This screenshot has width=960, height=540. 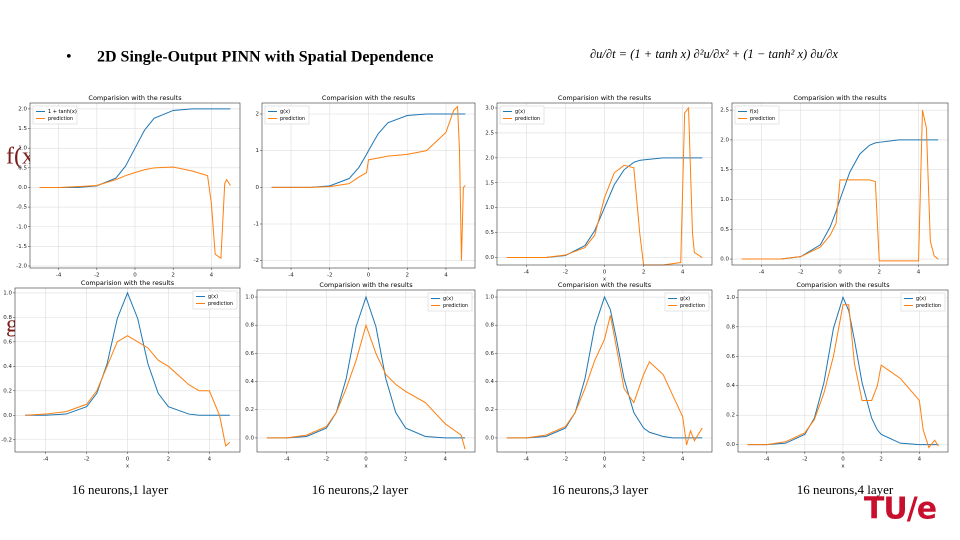 I want to click on y-tick-label: -1.5, so click(x=21, y=247).